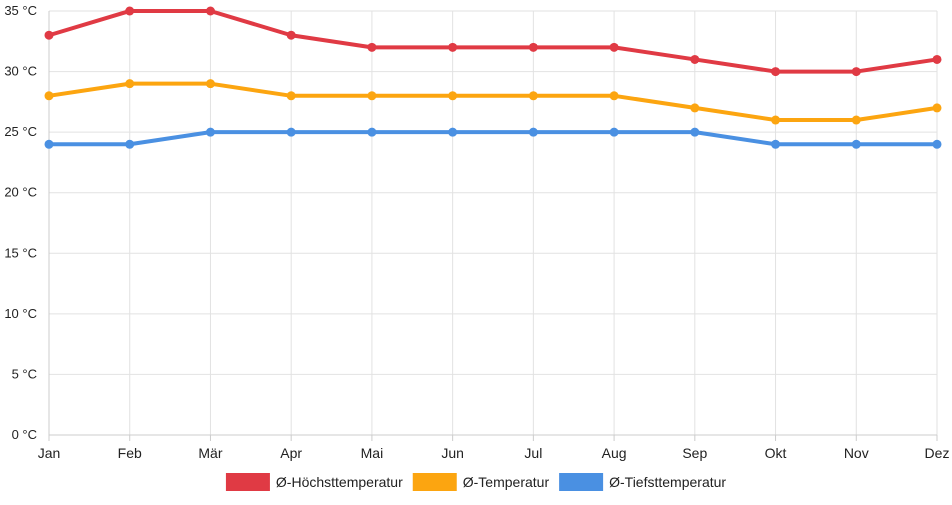  Describe the element at coordinates (20, 192) in the screenshot. I see `y-tick-label: 20 °C` at that location.